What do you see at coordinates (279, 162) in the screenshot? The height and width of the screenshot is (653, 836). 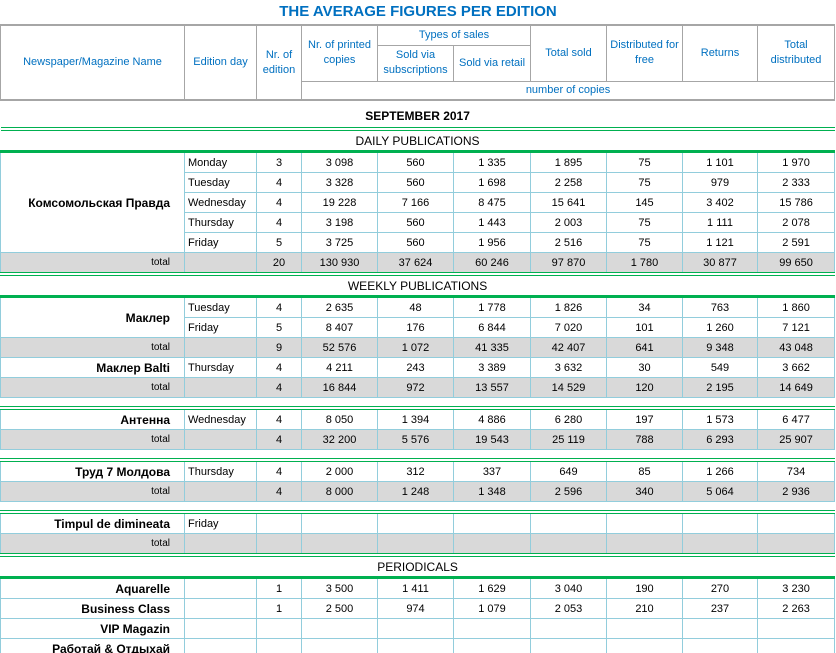 I see `value-cell: 3` at bounding box center [279, 162].